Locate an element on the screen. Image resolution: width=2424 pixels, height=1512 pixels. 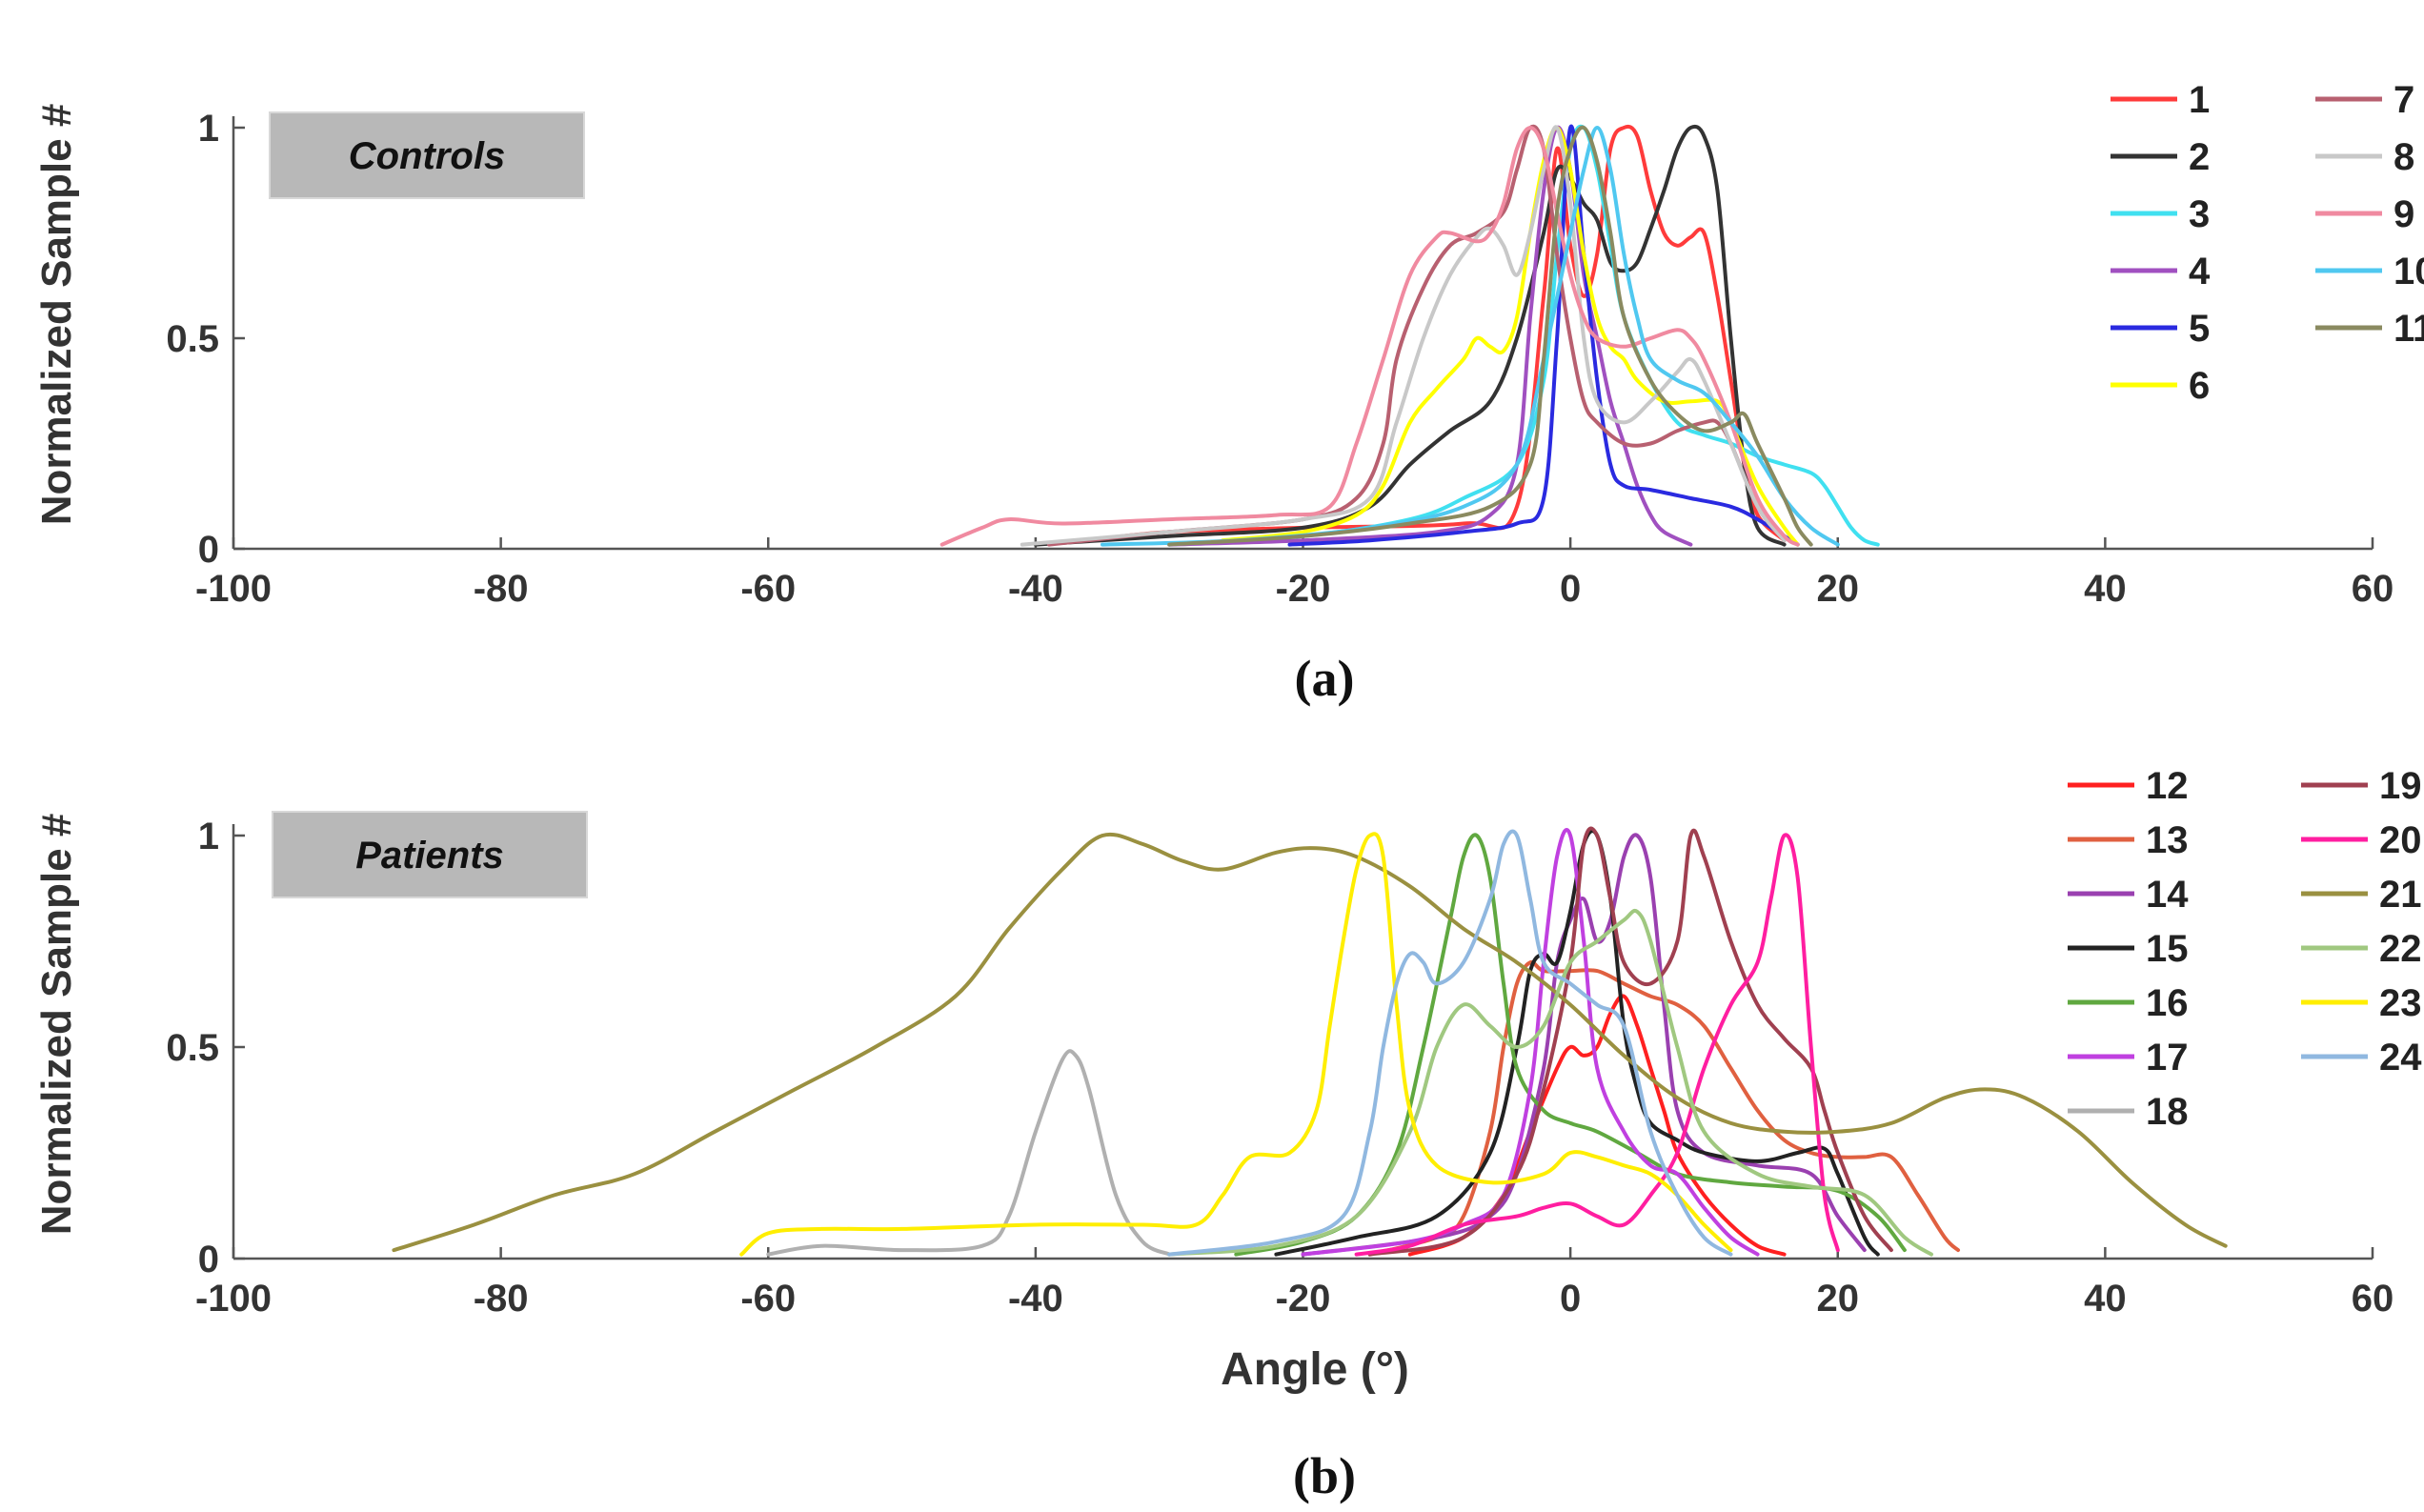
panel-a-x-tick-label: -100 is located at coordinates (234, 589).